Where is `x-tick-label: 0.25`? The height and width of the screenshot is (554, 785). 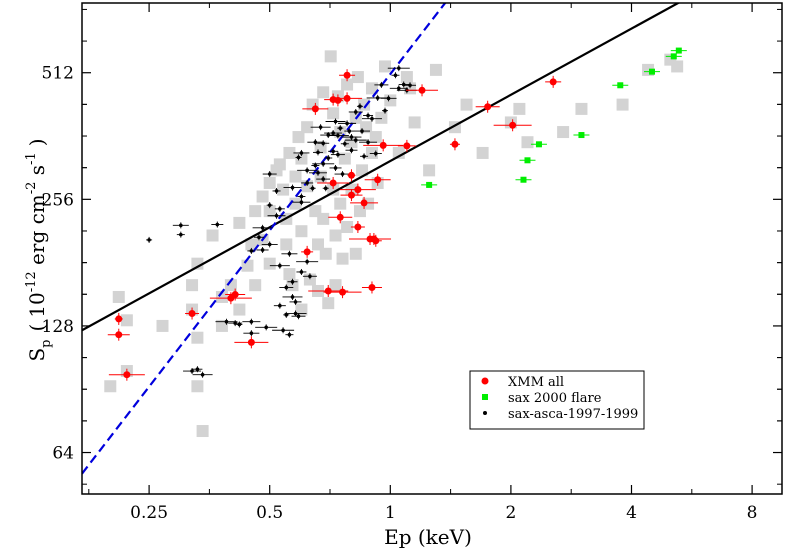 x-tick-label: 0.25 is located at coordinates (149, 513).